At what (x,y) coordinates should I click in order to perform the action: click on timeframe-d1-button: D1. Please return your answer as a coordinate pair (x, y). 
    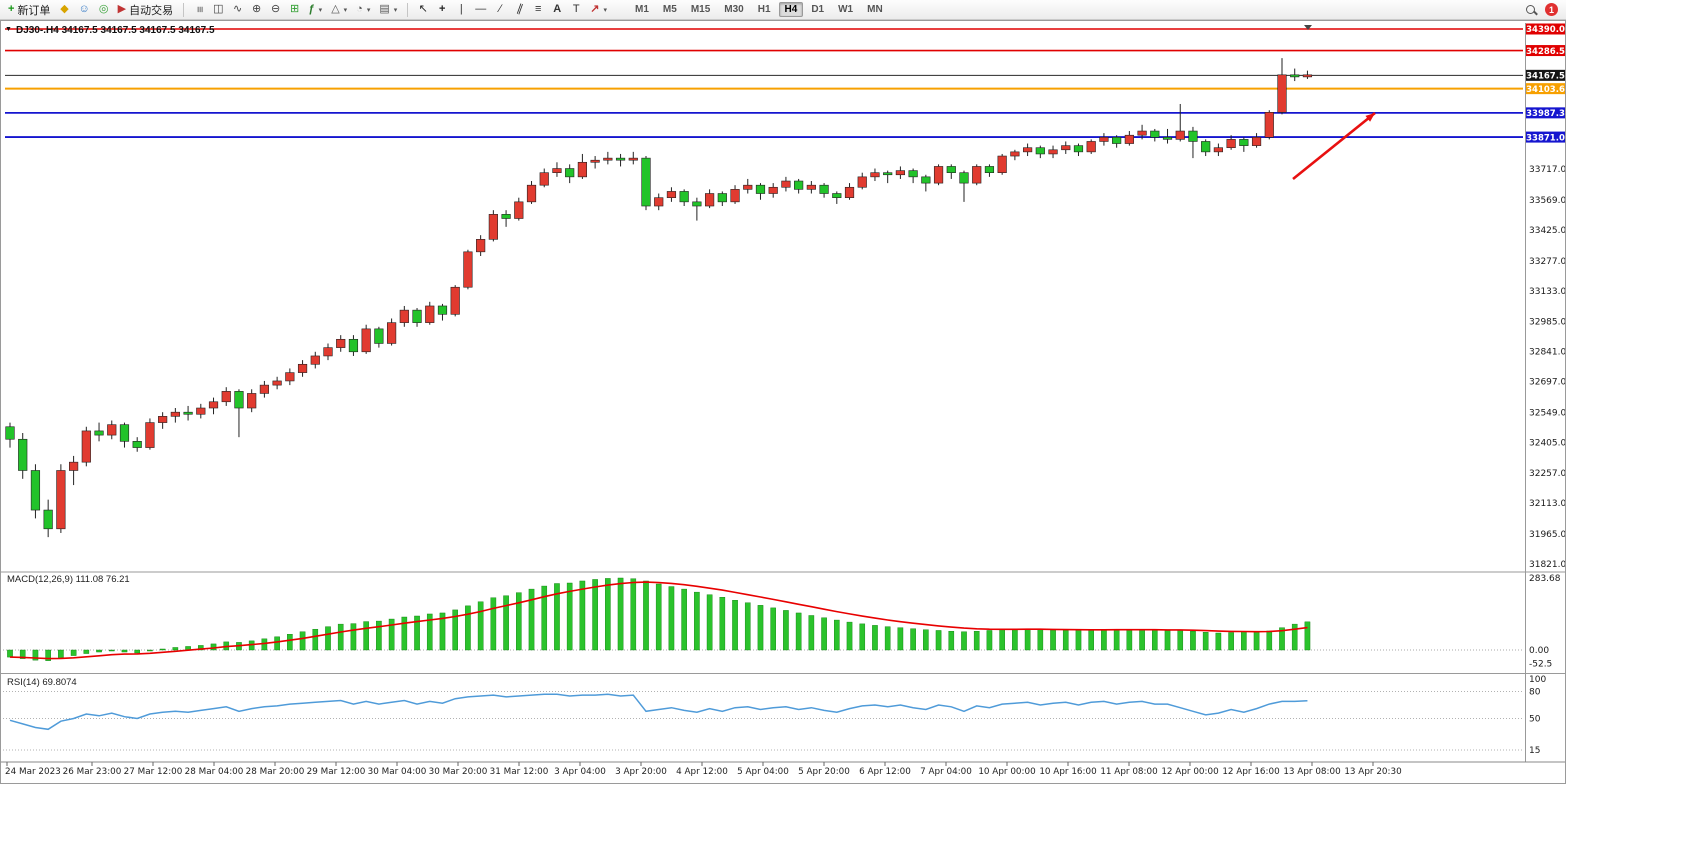
    Looking at the image, I should click on (818, 9).